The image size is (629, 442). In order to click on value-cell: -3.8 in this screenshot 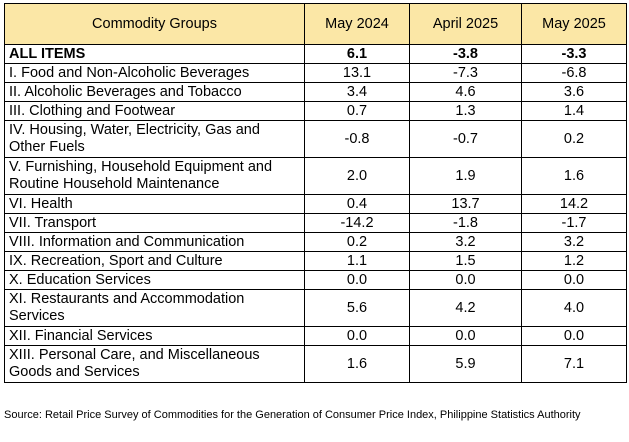, I will do `click(465, 54)`.